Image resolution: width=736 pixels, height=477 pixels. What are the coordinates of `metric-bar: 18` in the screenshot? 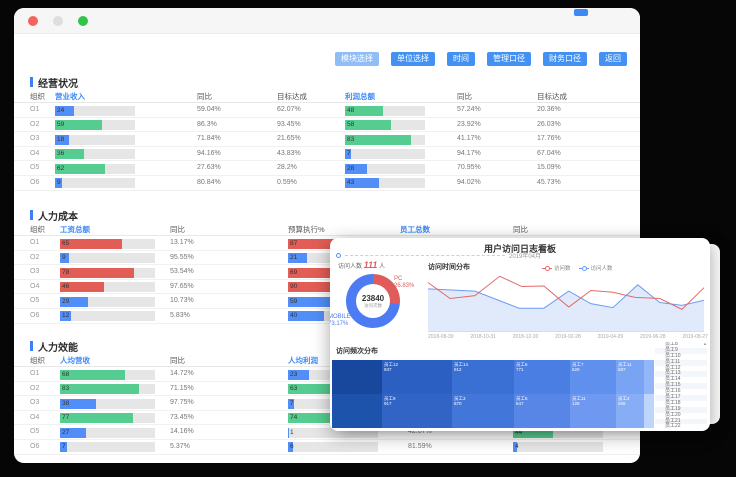 It's located at (95, 139).